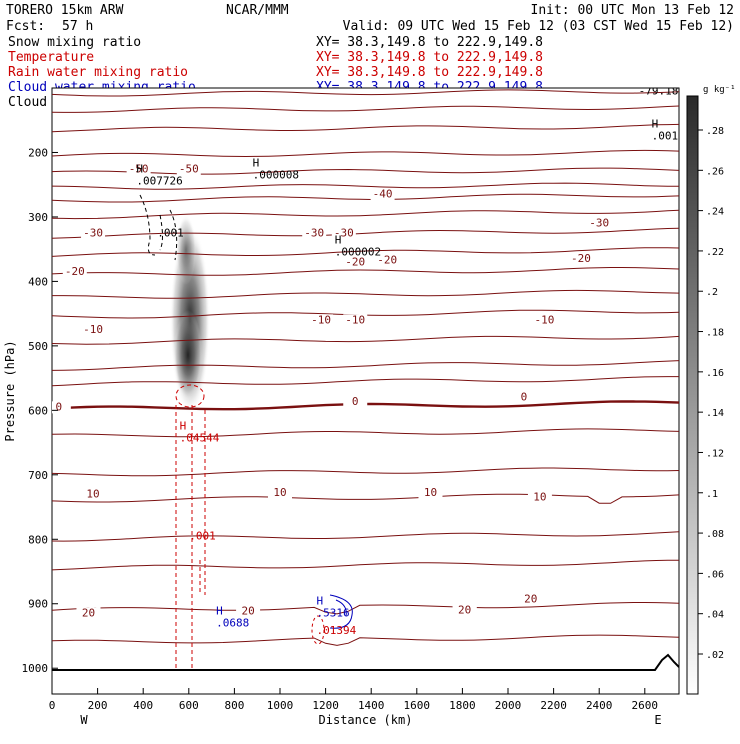 The width and height of the screenshot is (740, 744). I want to click on y-tick-label: 400, so click(38, 281).